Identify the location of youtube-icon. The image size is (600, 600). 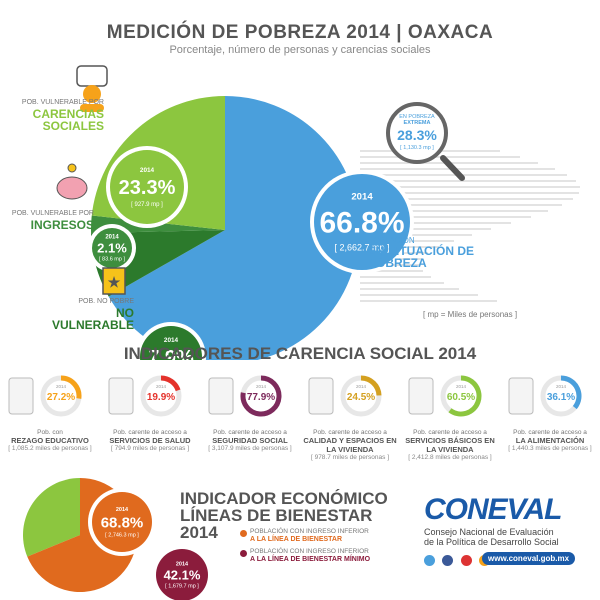
(466, 560).